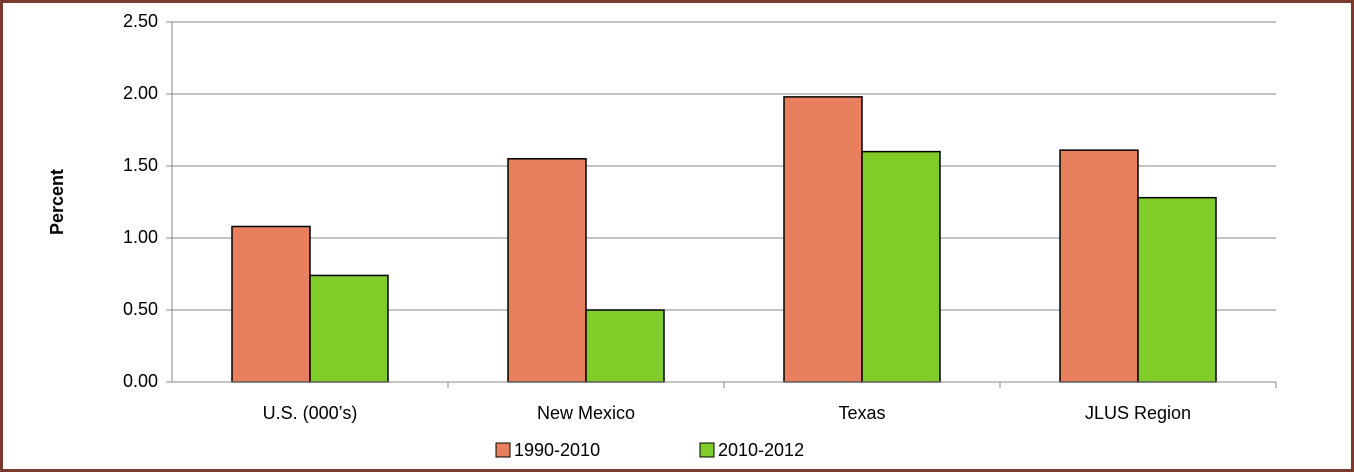  I want to click on x-tick-label: New Mexico, so click(586, 413).